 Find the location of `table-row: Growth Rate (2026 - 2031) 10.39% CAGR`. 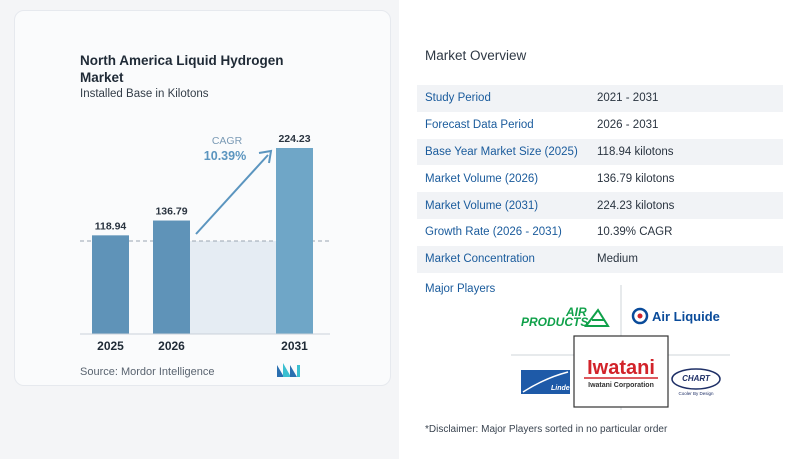

table-row: Growth Rate (2026 - 2031) 10.39% CAGR is located at coordinates (600, 232).